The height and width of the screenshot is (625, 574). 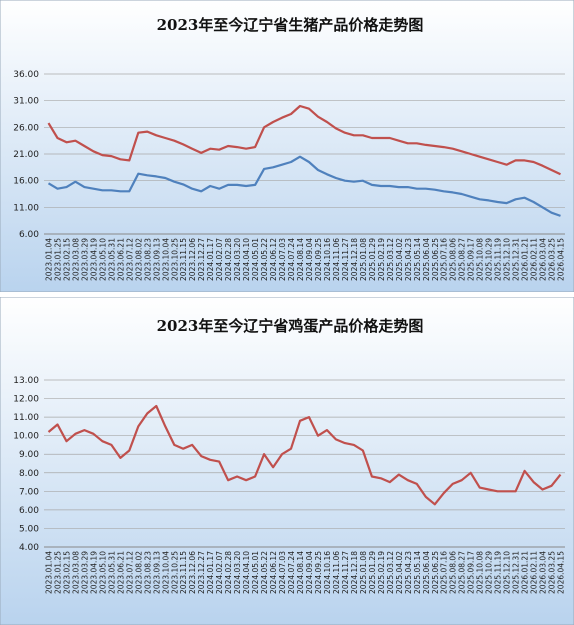 I want to click on y-tick-label: 8.00, so click(x=29, y=474).